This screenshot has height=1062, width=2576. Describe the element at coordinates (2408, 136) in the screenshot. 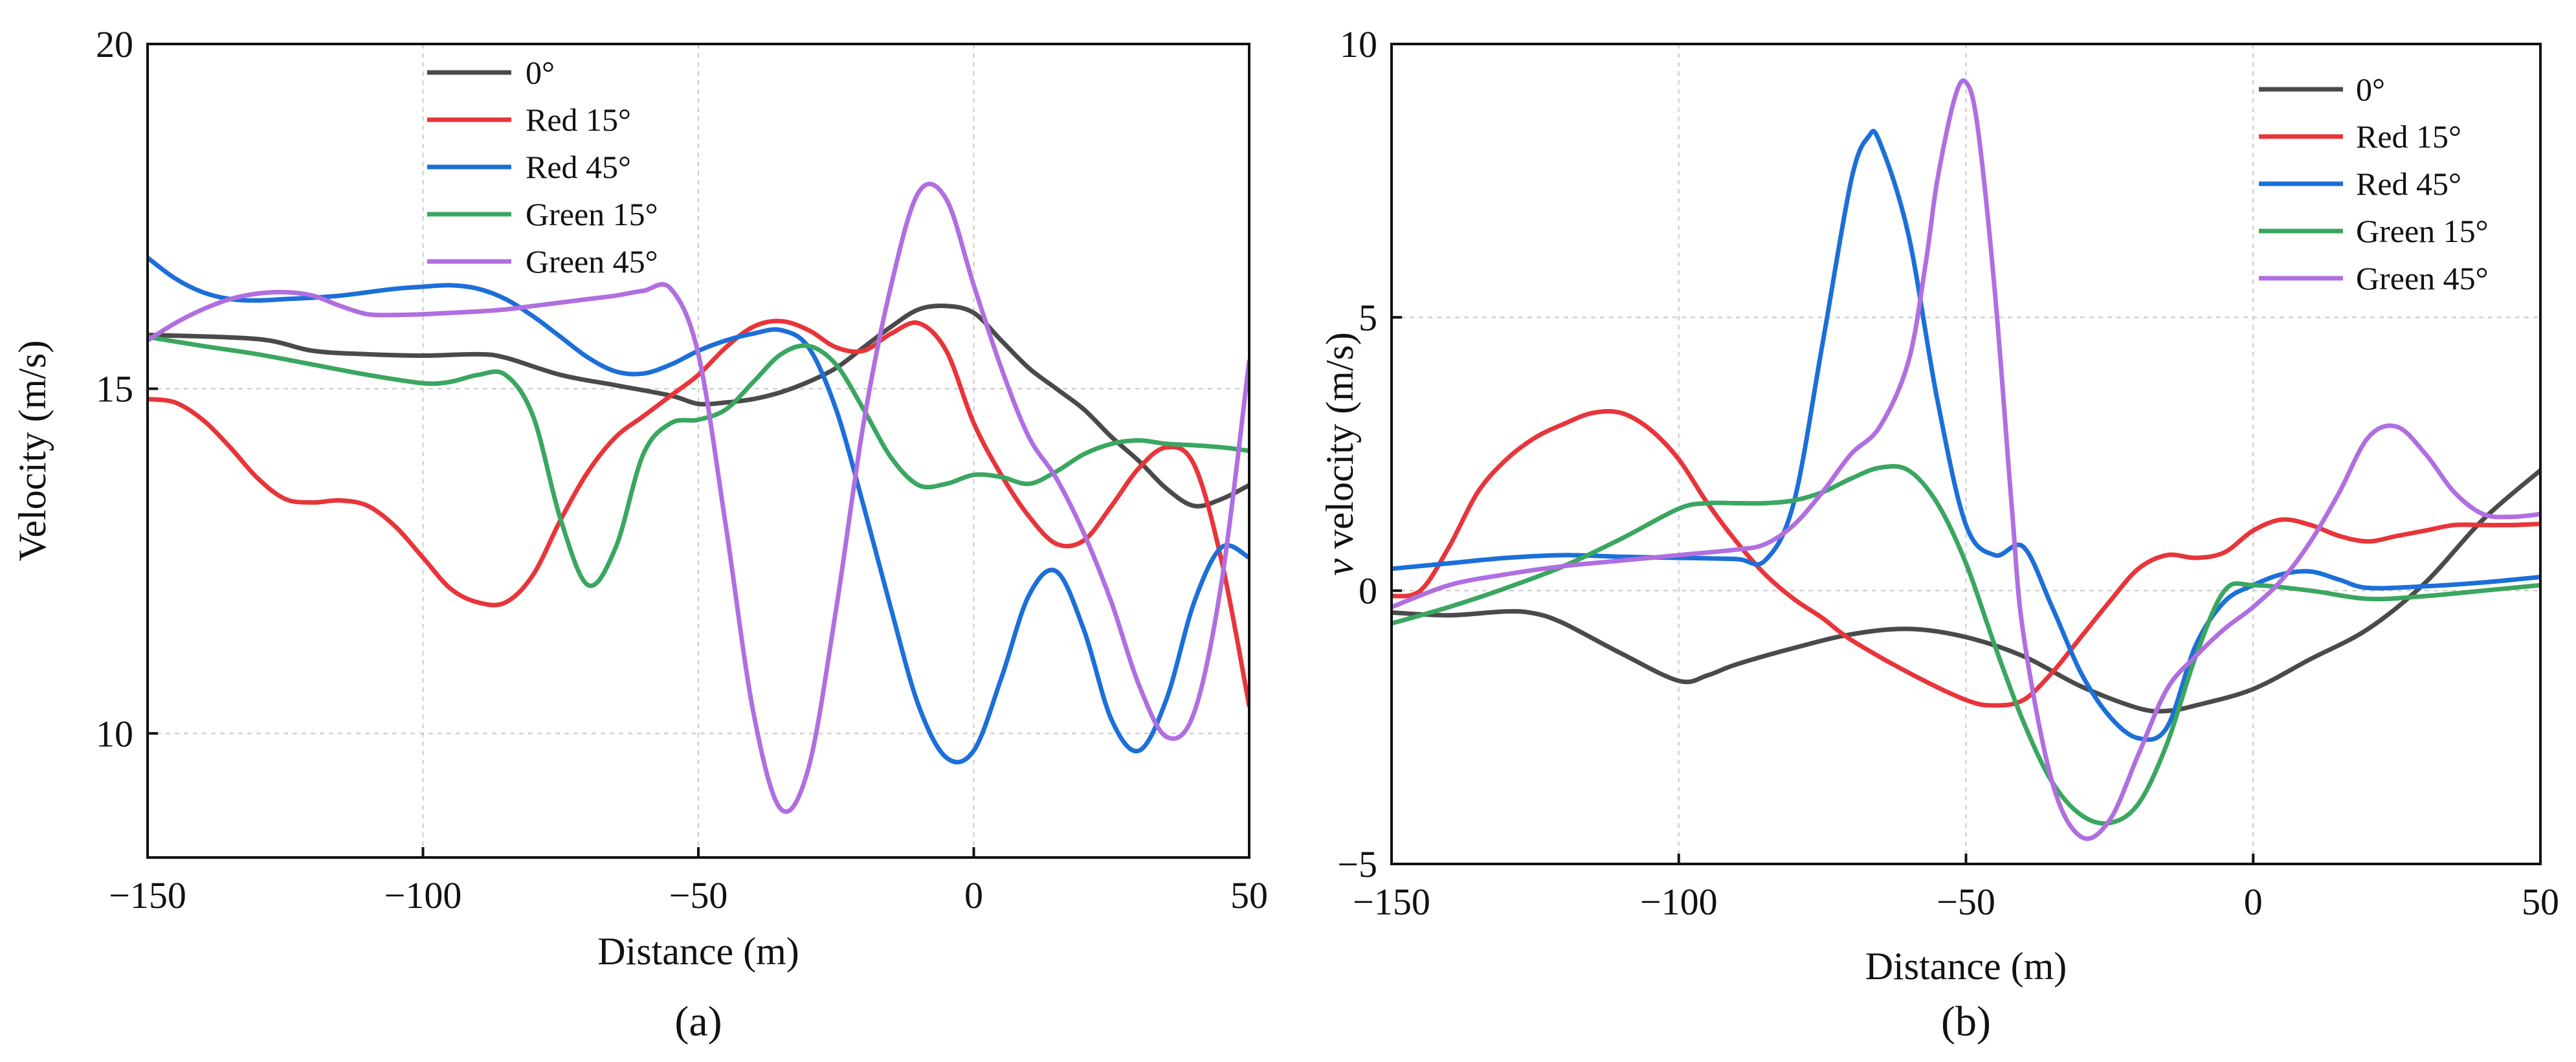

I see `chart-b-legend-label-1: Red 15°` at that location.